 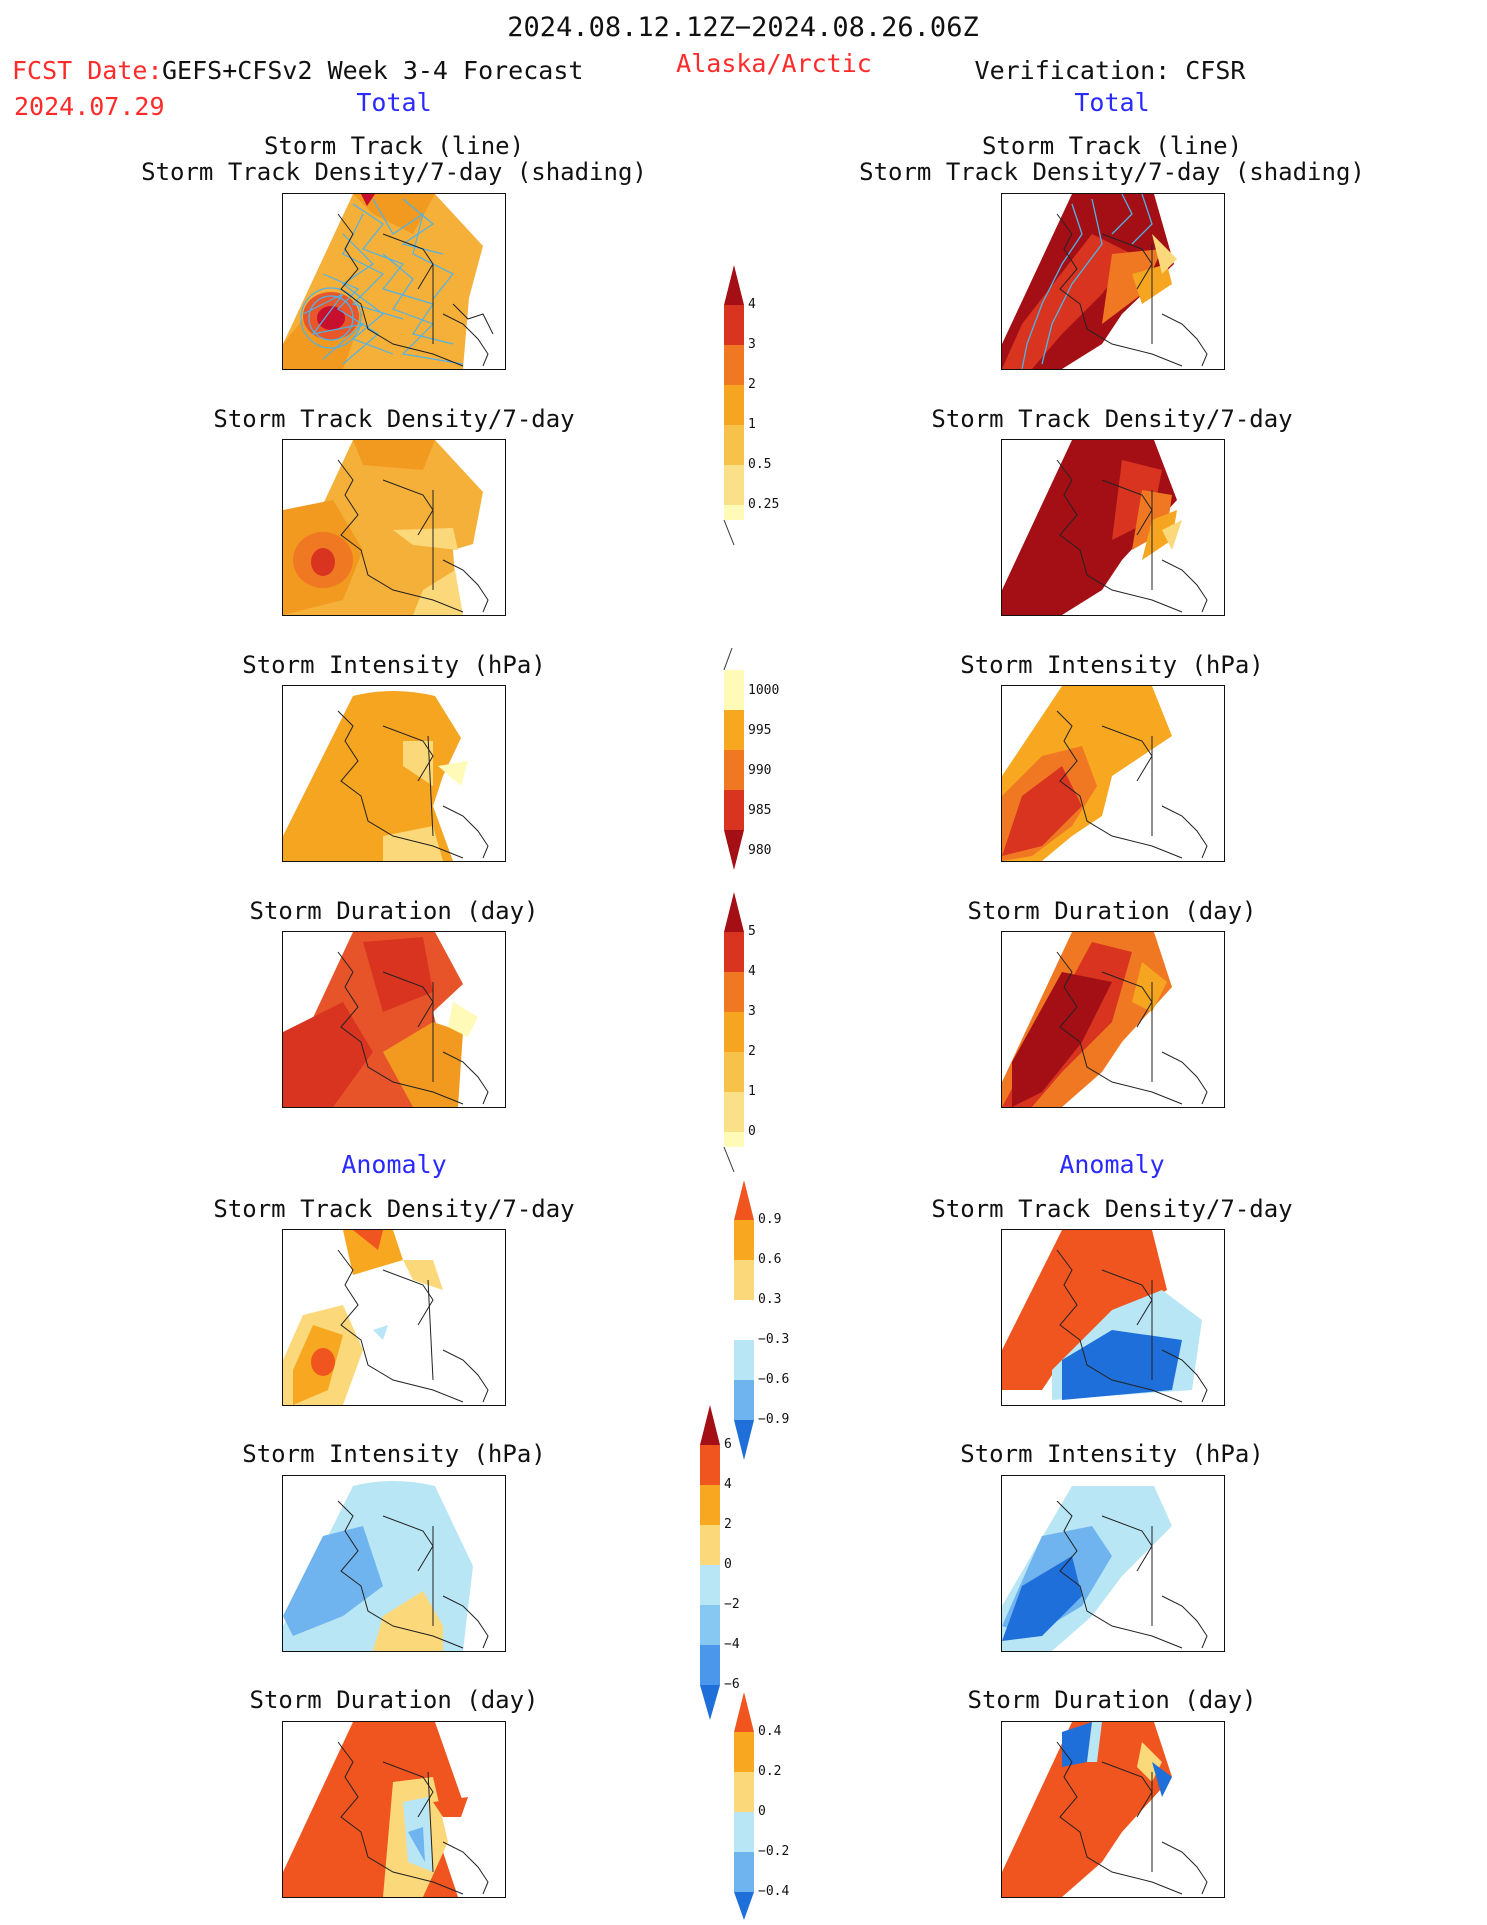 What do you see at coordinates (394, 1209) in the screenshot?
I see `title-anom-density-left: Storm Track Density/7-day` at bounding box center [394, 1209].